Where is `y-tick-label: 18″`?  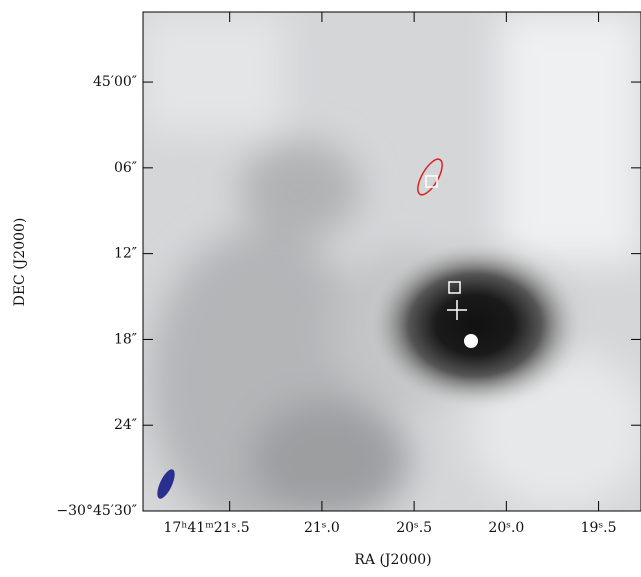
y-tick-label: 18″ is located at coordinates (125, 339).